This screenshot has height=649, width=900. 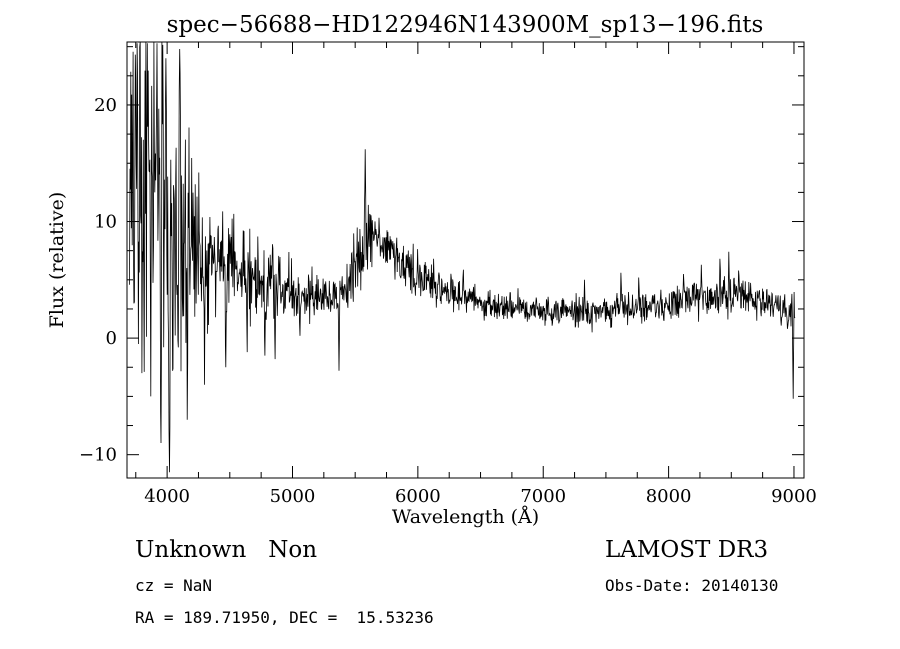 I want to click on x-tick-label: 7000, so click(x=543, y=496).